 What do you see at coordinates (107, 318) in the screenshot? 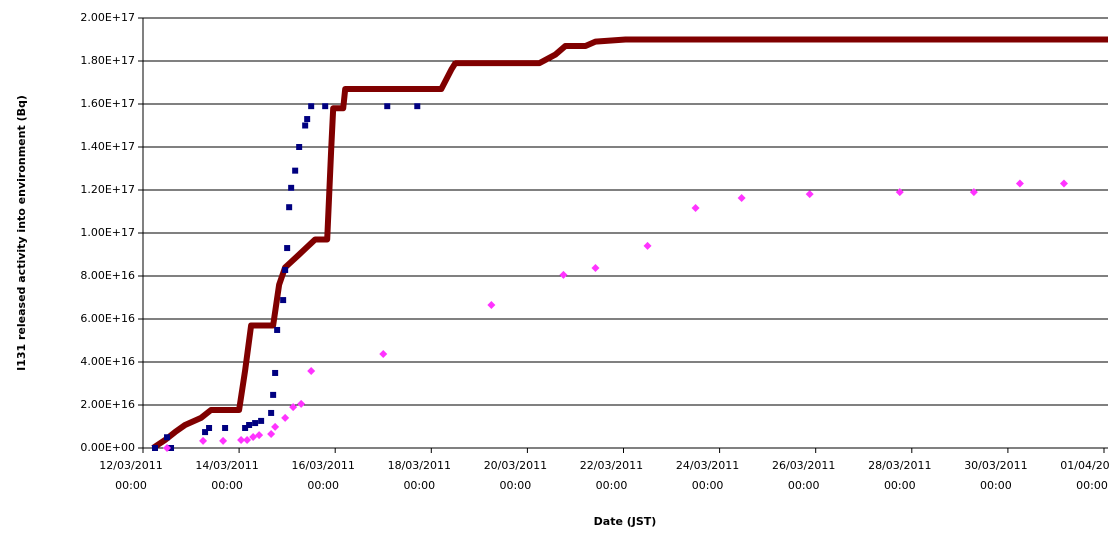
I see `y-tick-label: 6.00E+16` at bounding box center [107, 318].